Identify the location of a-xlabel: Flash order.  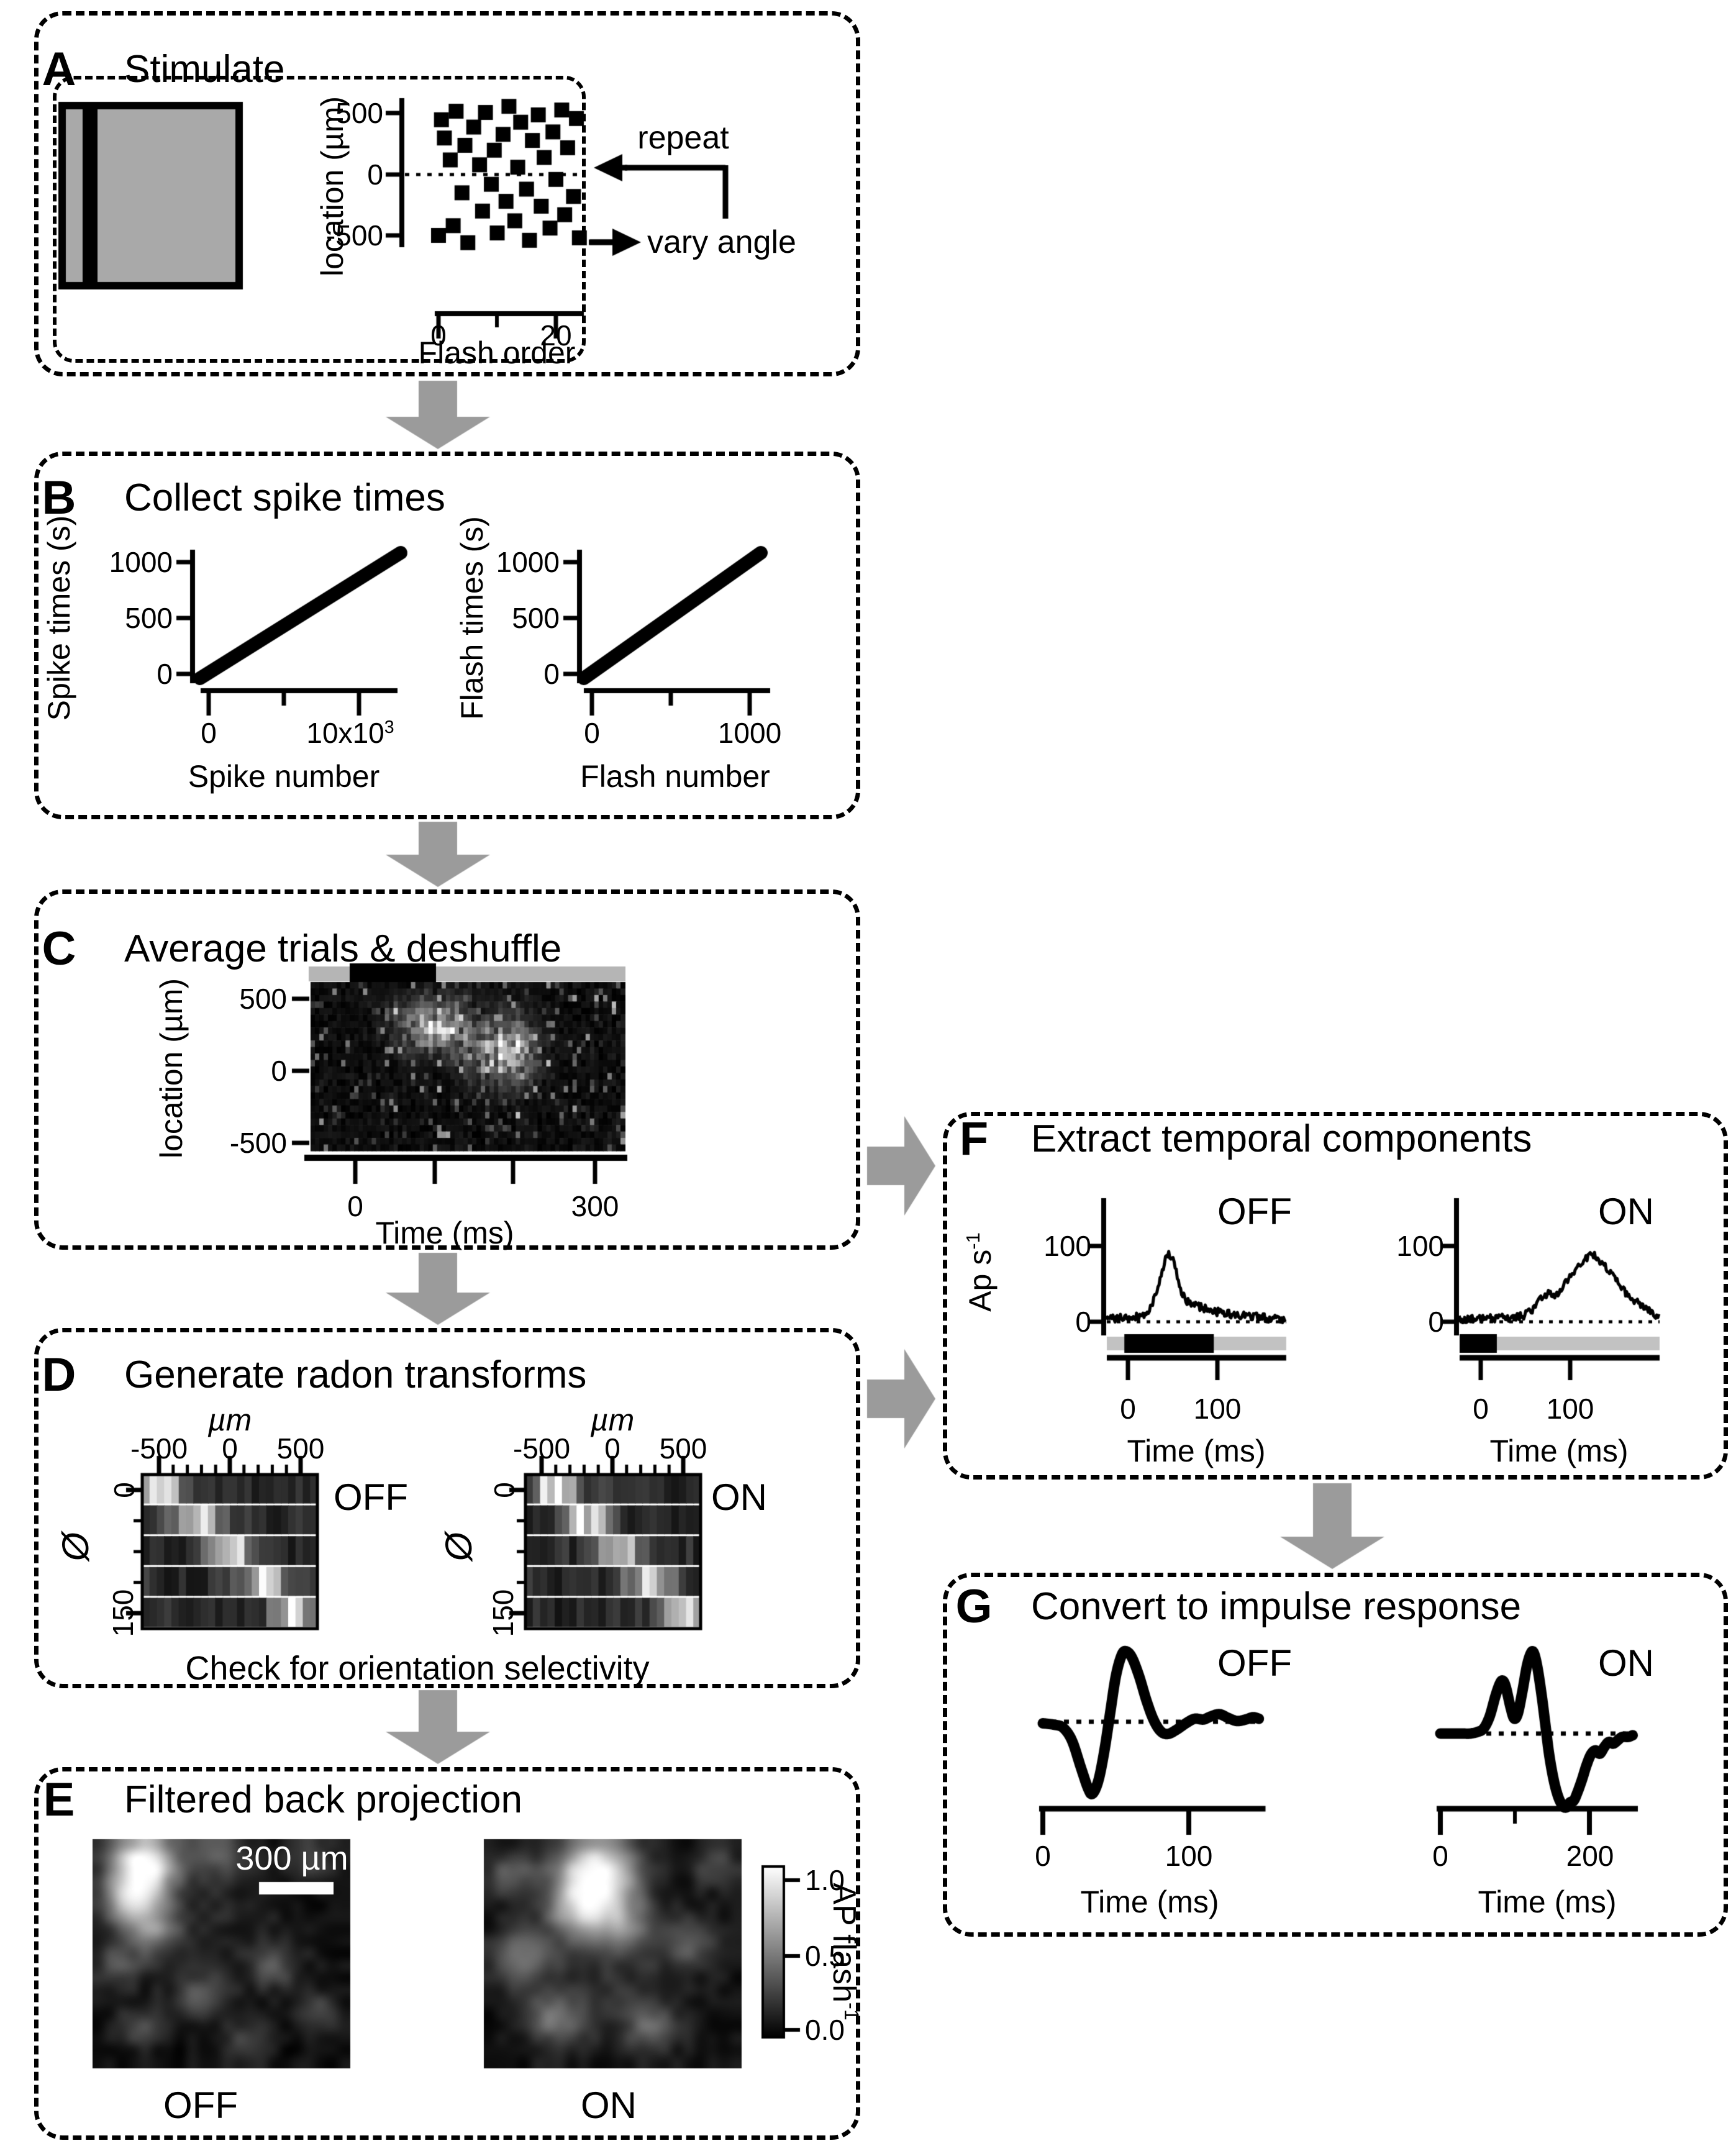
(497, 352).